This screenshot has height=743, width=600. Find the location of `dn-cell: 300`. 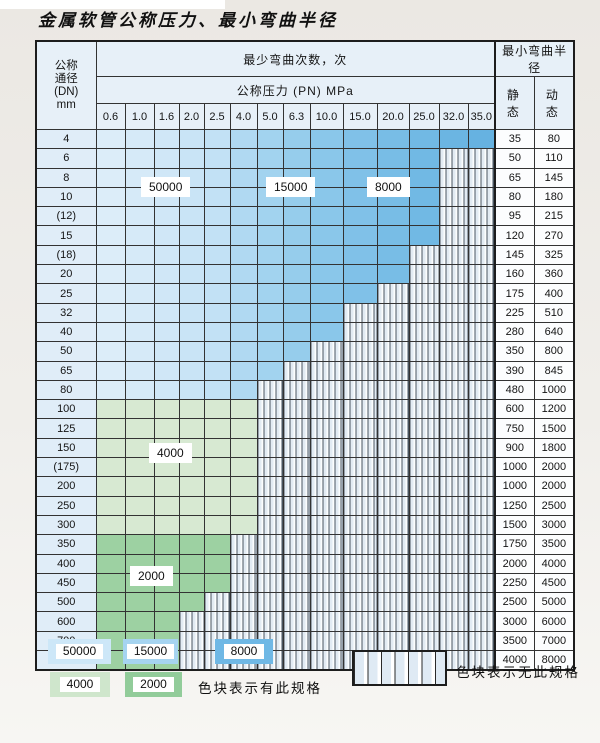

dn-cell: 300 is located at coordinates (66, 525).